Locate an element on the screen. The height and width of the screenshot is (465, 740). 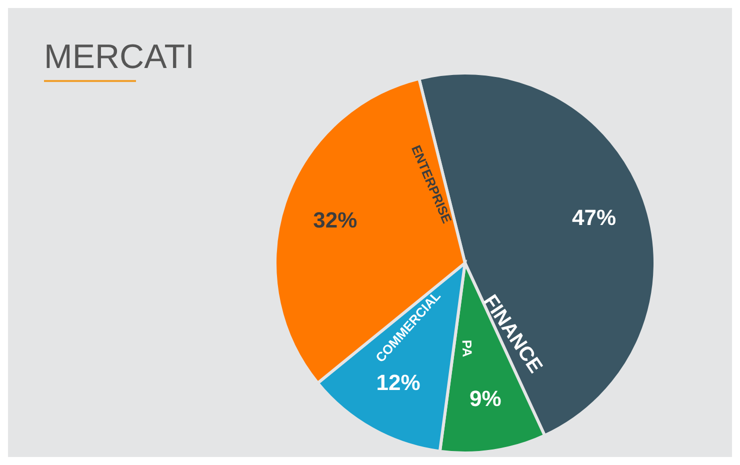
chart-title: MERCATI is located at coordinates (119, 57).